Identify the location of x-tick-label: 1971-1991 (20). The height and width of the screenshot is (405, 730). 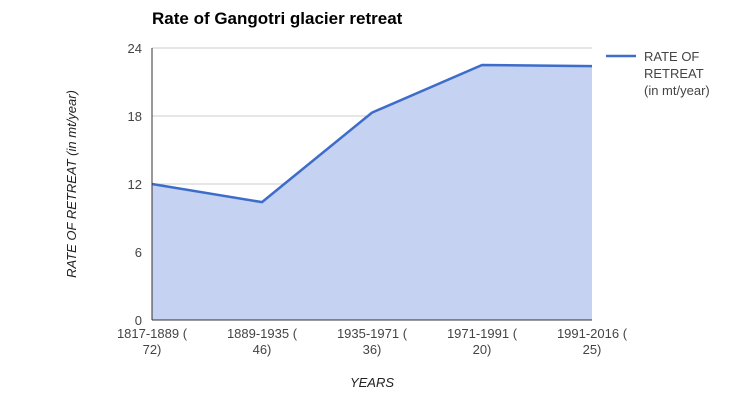
(482, 341).